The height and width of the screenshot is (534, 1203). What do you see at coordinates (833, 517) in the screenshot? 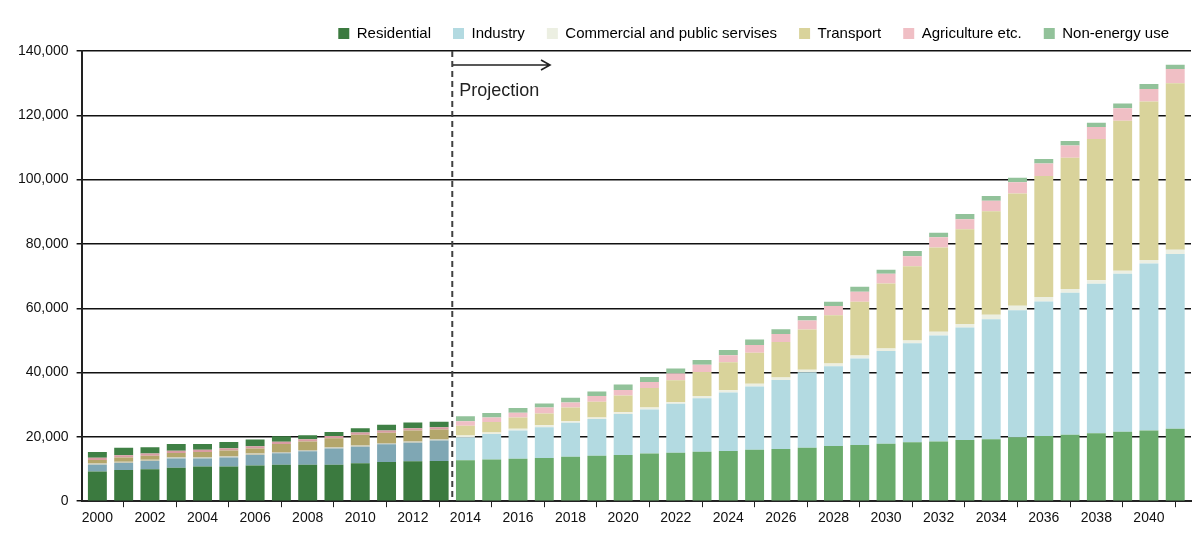
I see `x-tick-label: 2028` at bounding box center [833, 517].